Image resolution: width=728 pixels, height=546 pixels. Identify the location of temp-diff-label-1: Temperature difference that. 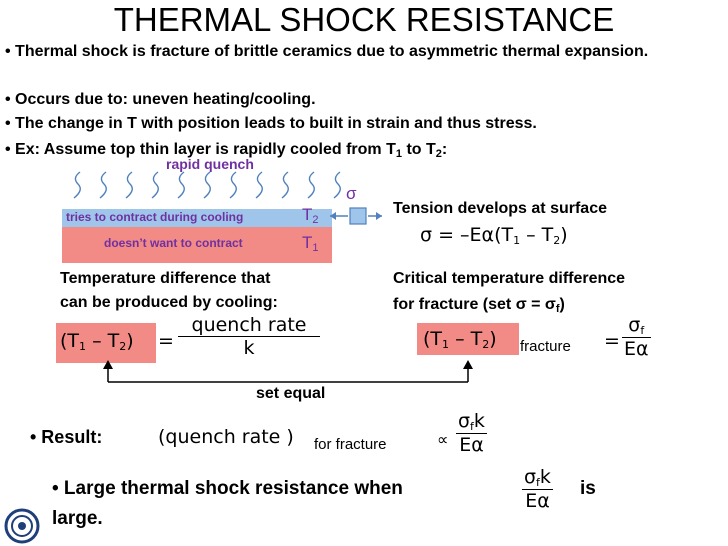
(165, 278).